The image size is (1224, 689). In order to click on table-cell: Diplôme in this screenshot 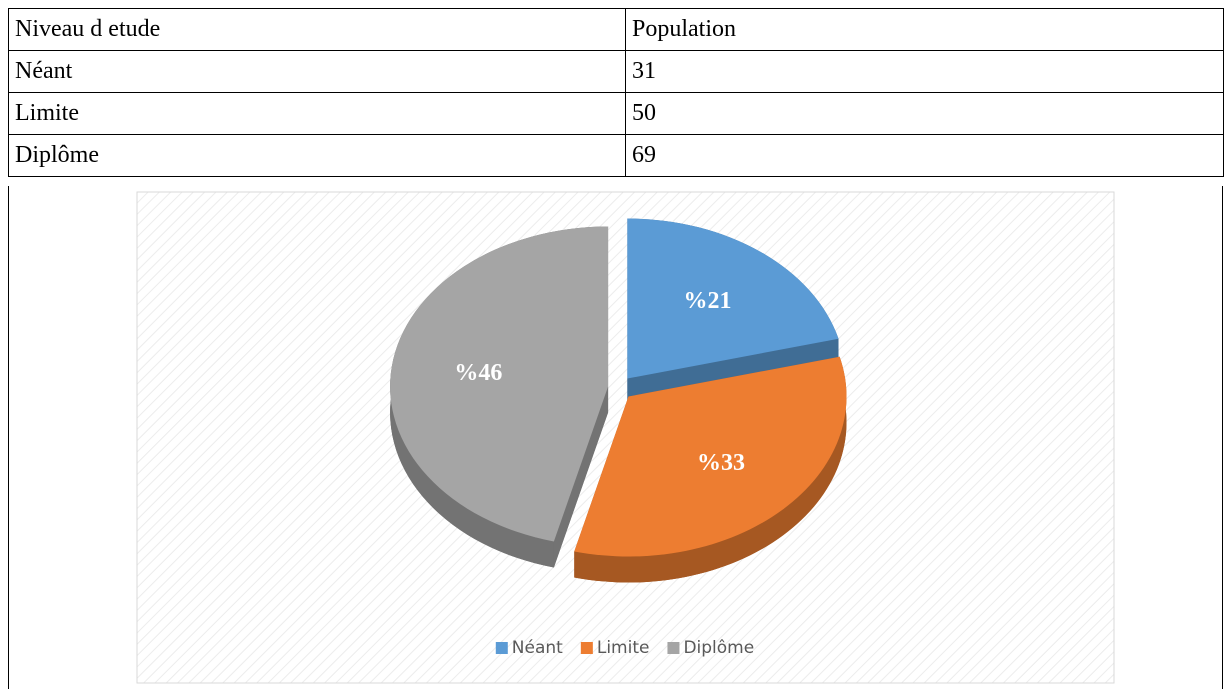, I will do `click(317, 155)`.